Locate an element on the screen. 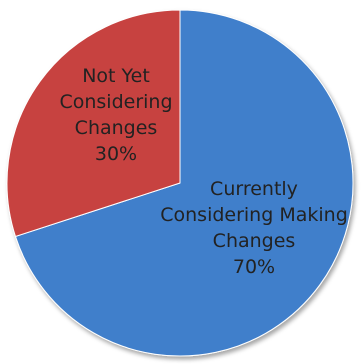 This screenshot has width=361, height=364. slice-category-label-1: Changes is located at coordinates (254, 241).